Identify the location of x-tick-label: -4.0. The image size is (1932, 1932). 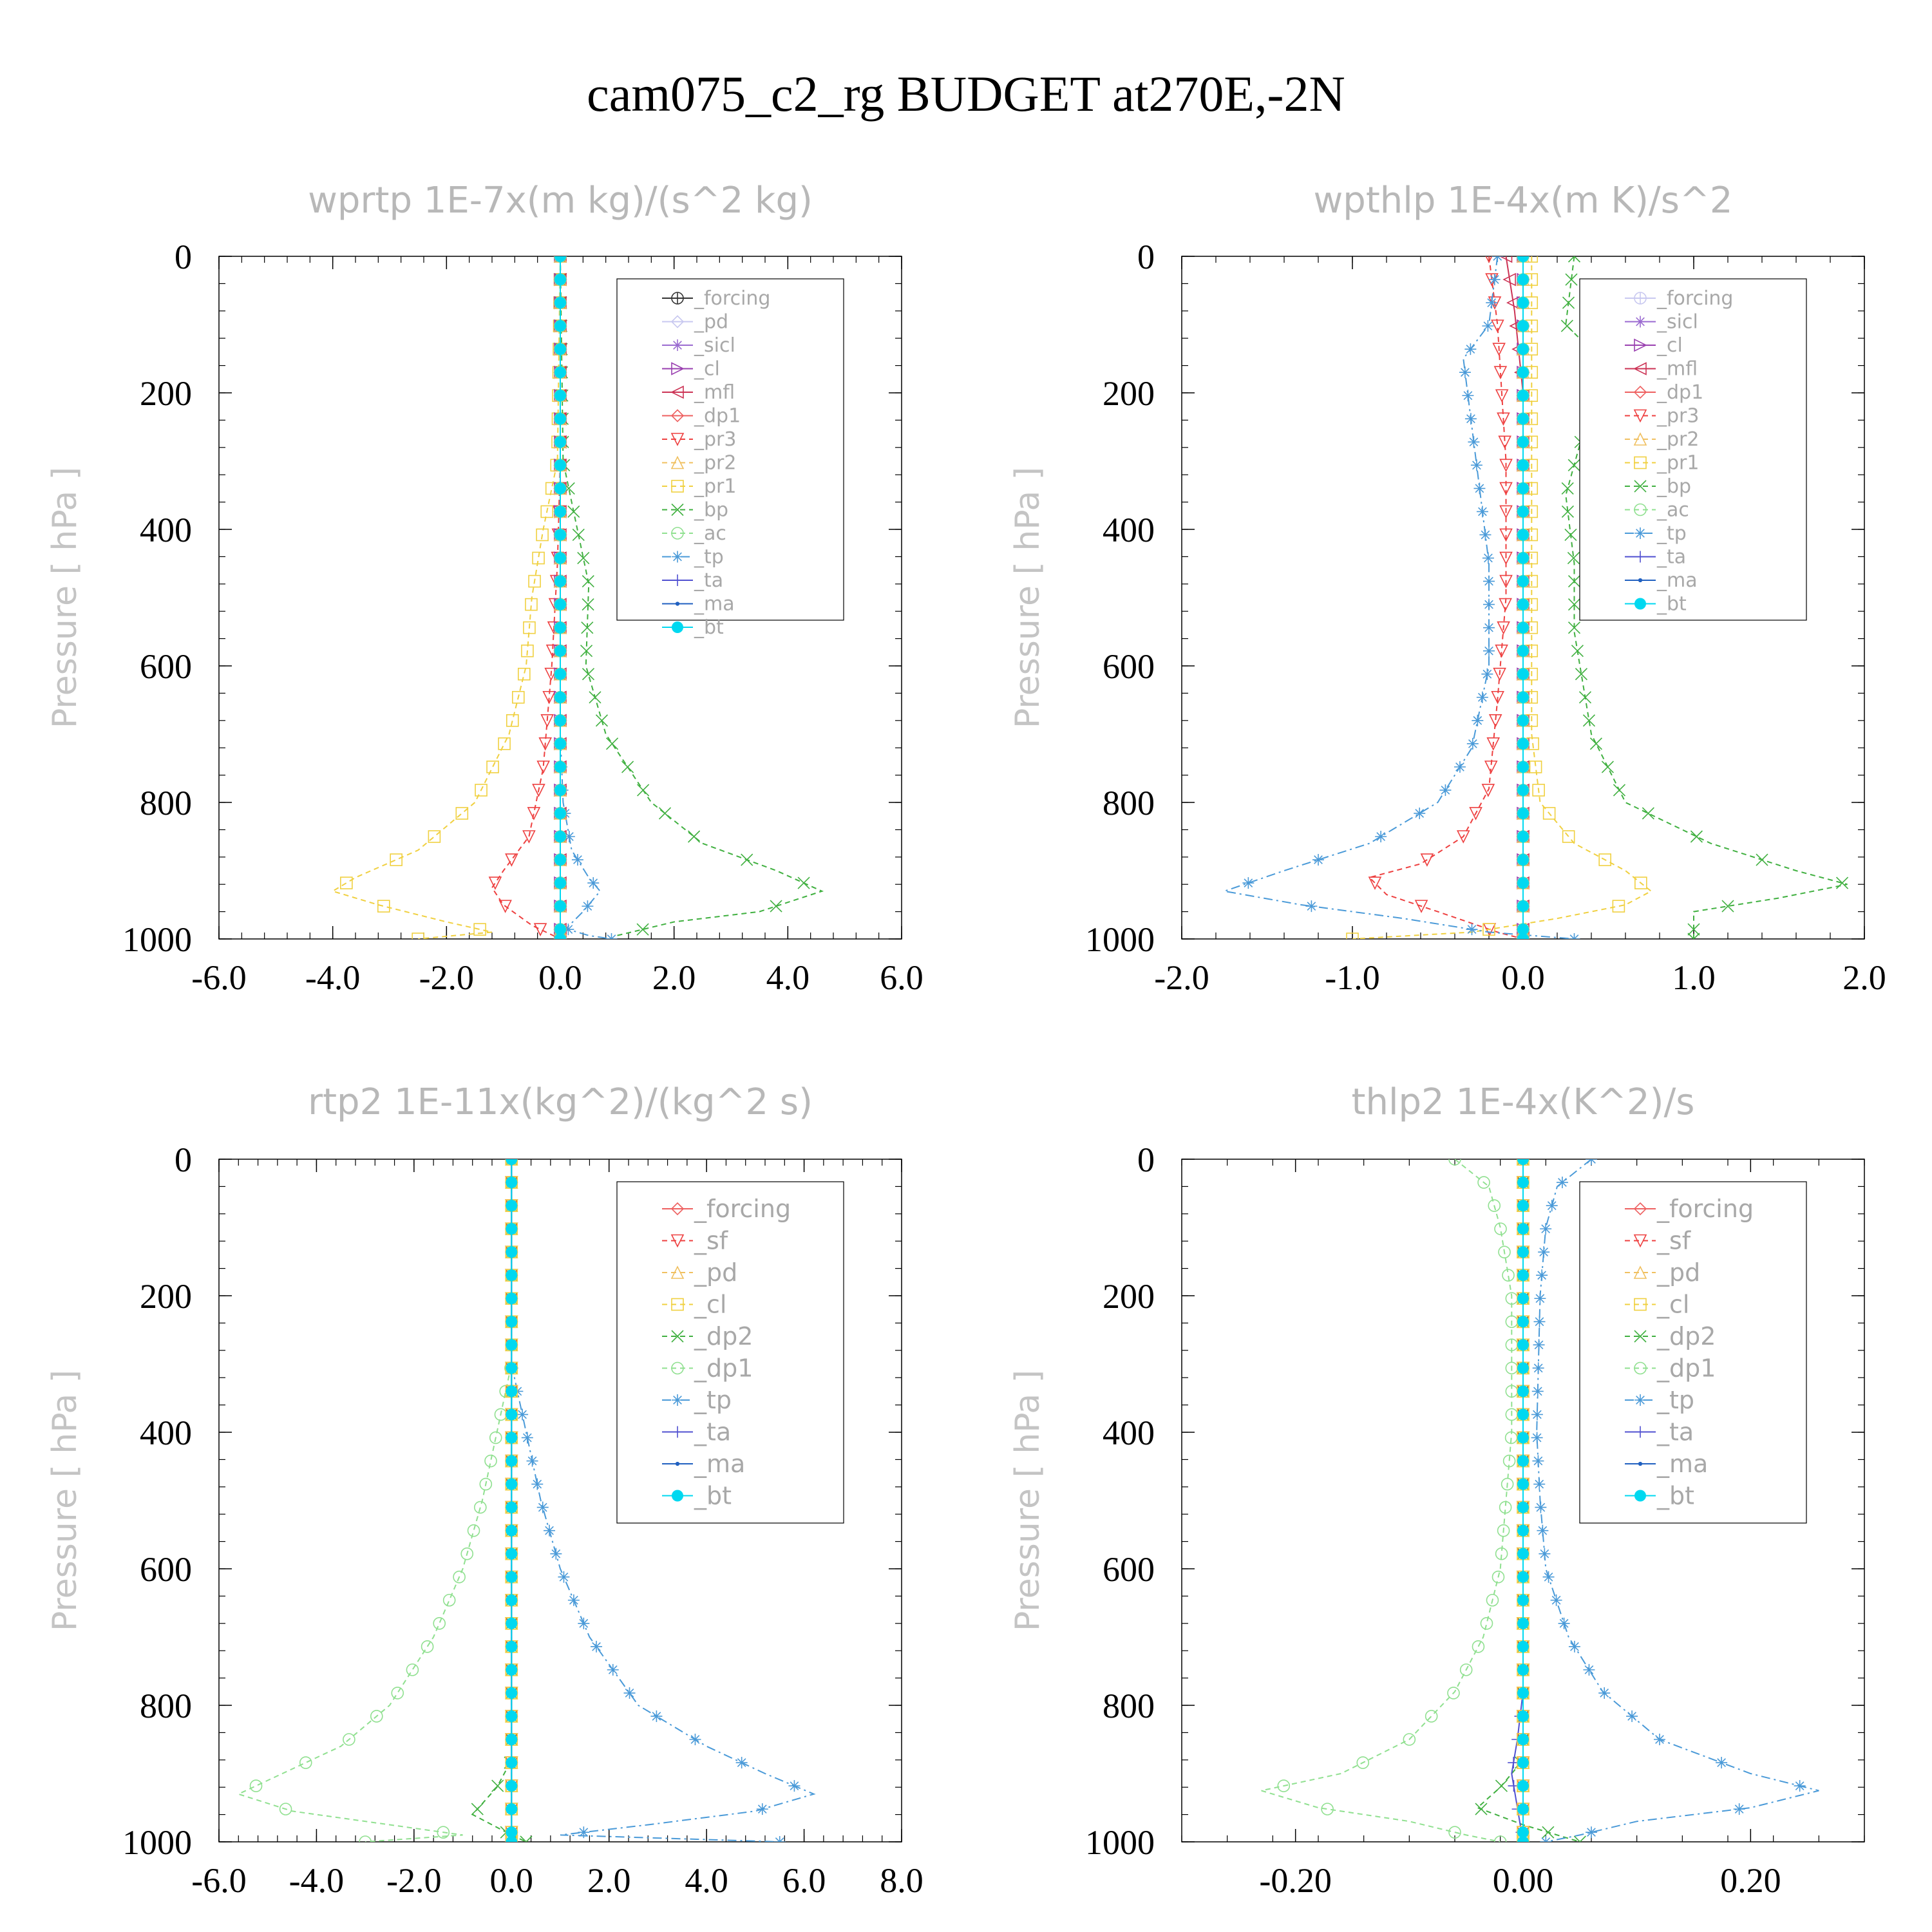
(317, 1880).